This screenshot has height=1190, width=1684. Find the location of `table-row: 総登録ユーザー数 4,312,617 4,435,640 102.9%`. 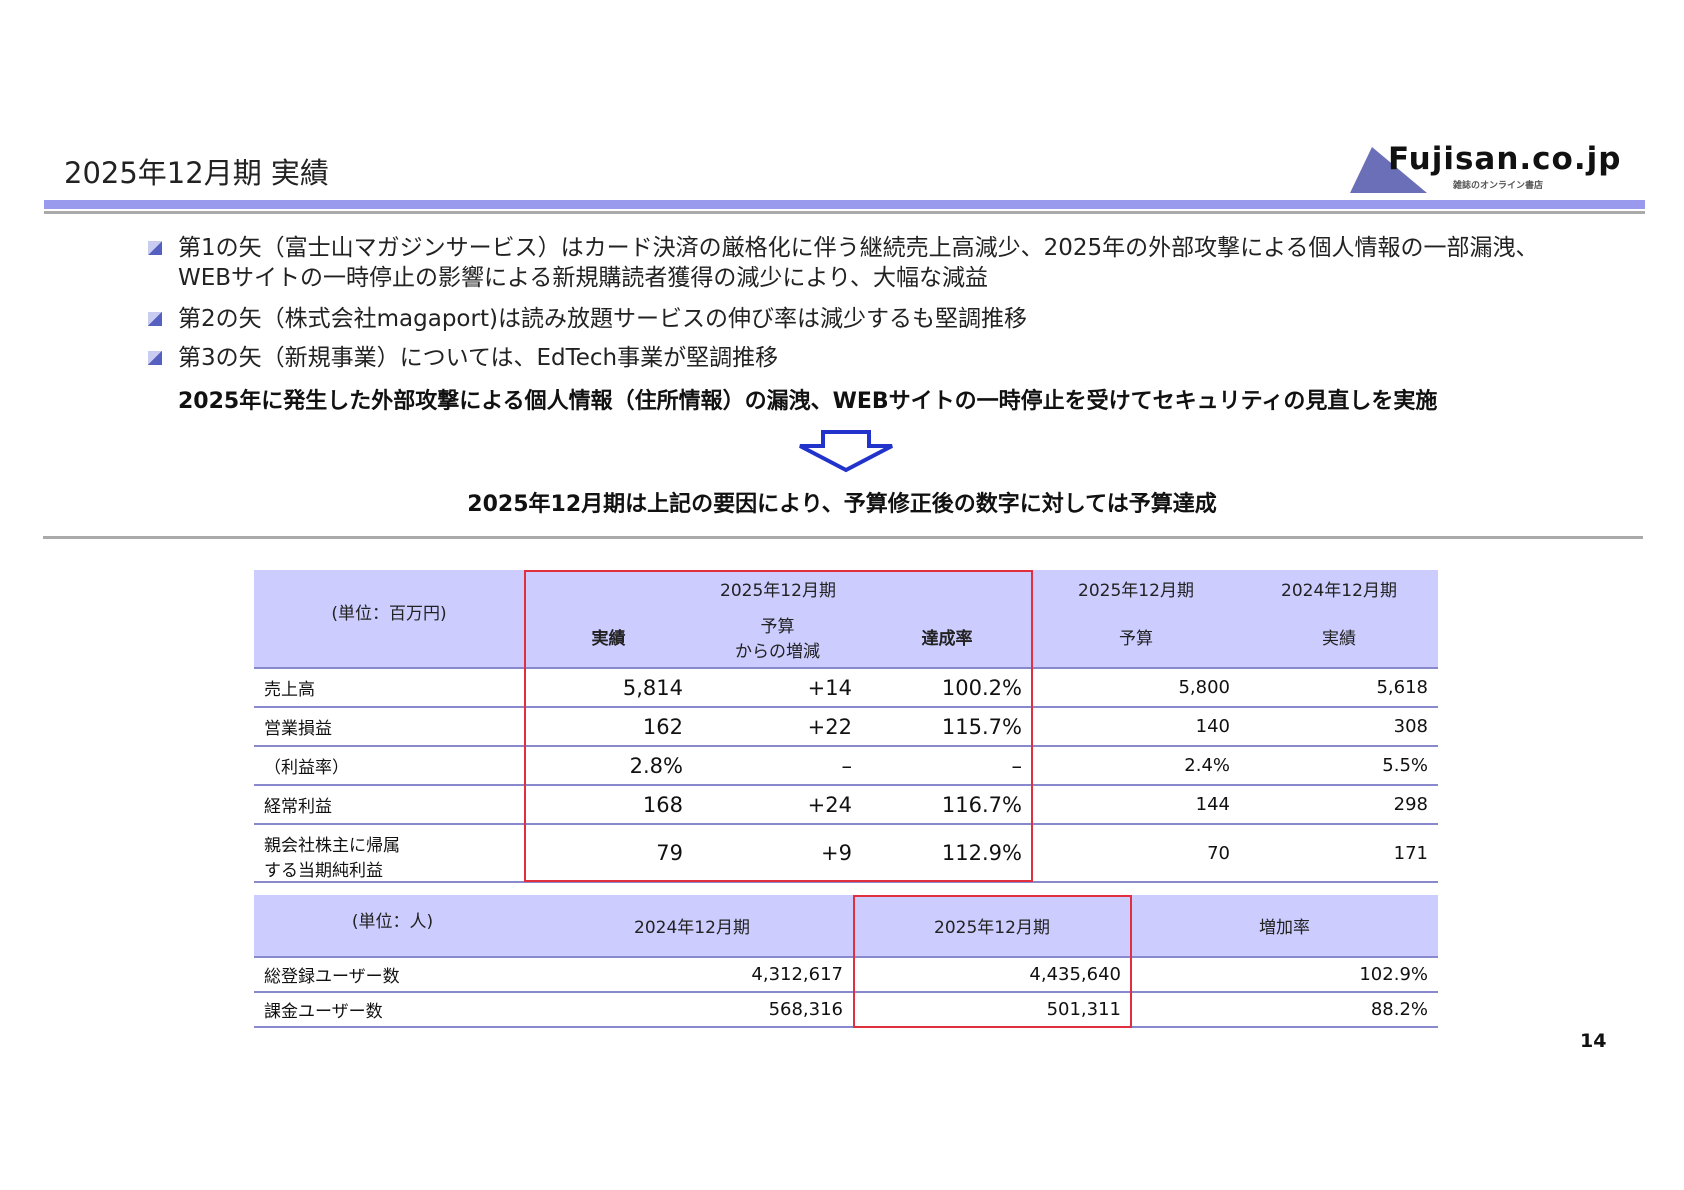

table-row: 総登録ユーザー数 4,312,617 4,435,640 102.9% is located at coordinates (846, 975).